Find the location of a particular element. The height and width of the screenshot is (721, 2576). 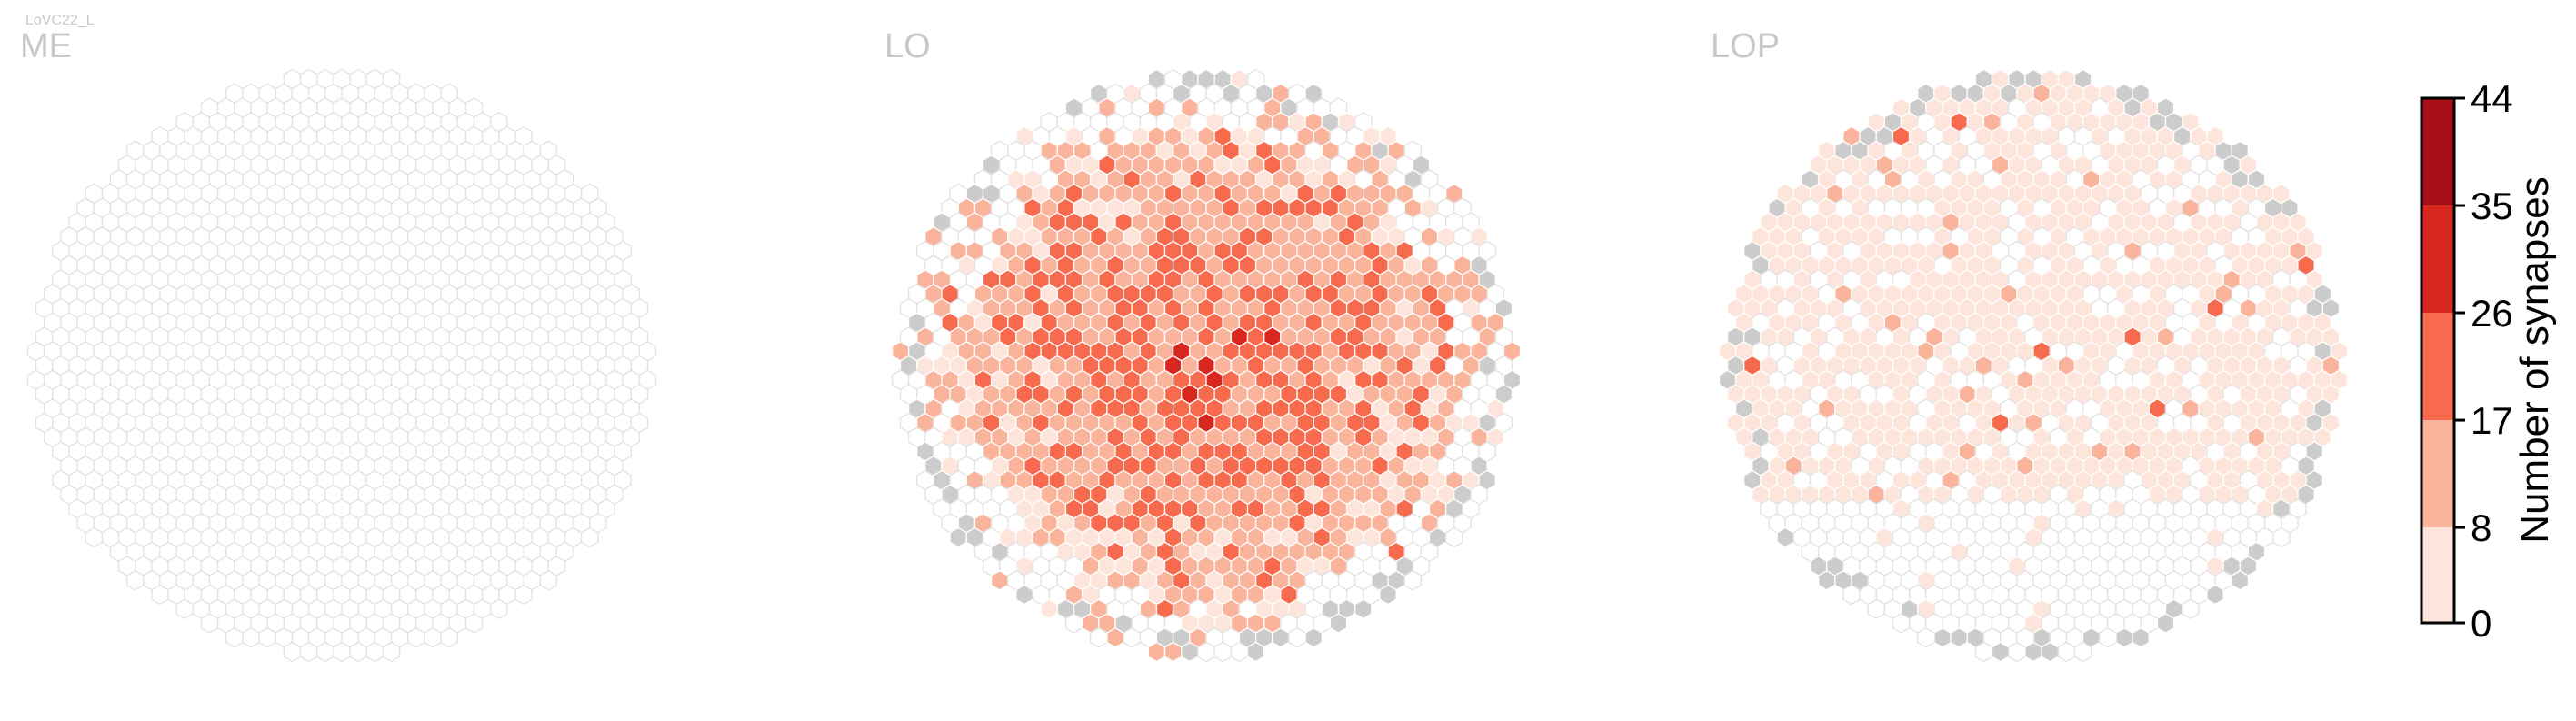

colorbar-tick-label: 8 is located at coordinates (2481, 527).